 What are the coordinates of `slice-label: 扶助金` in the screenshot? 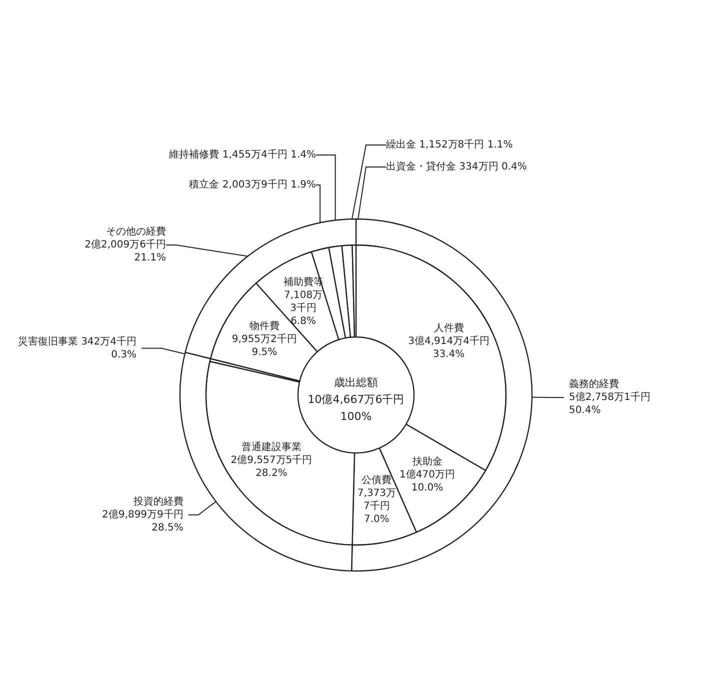 It's located at (426, 461).